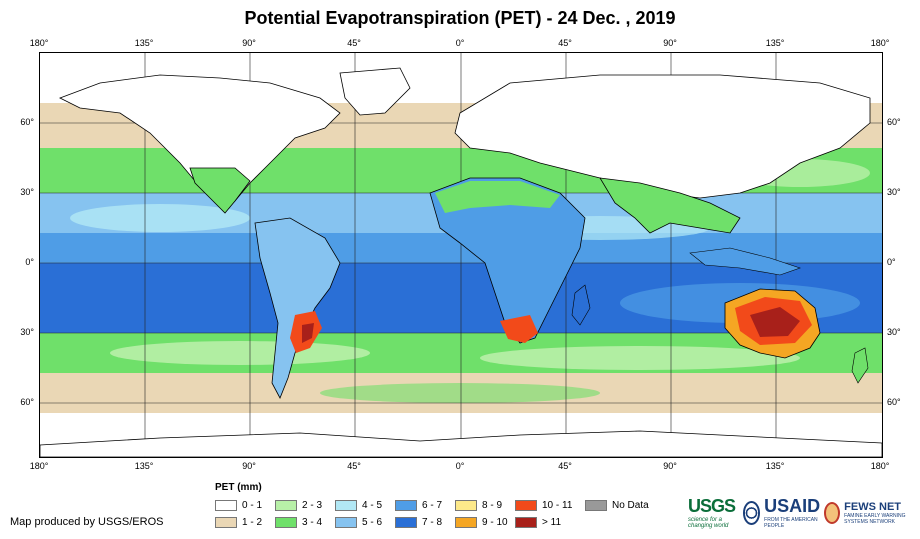 The image size is (920, 539). I want to click on legend-item: 8 - 9, so click(478, 505).